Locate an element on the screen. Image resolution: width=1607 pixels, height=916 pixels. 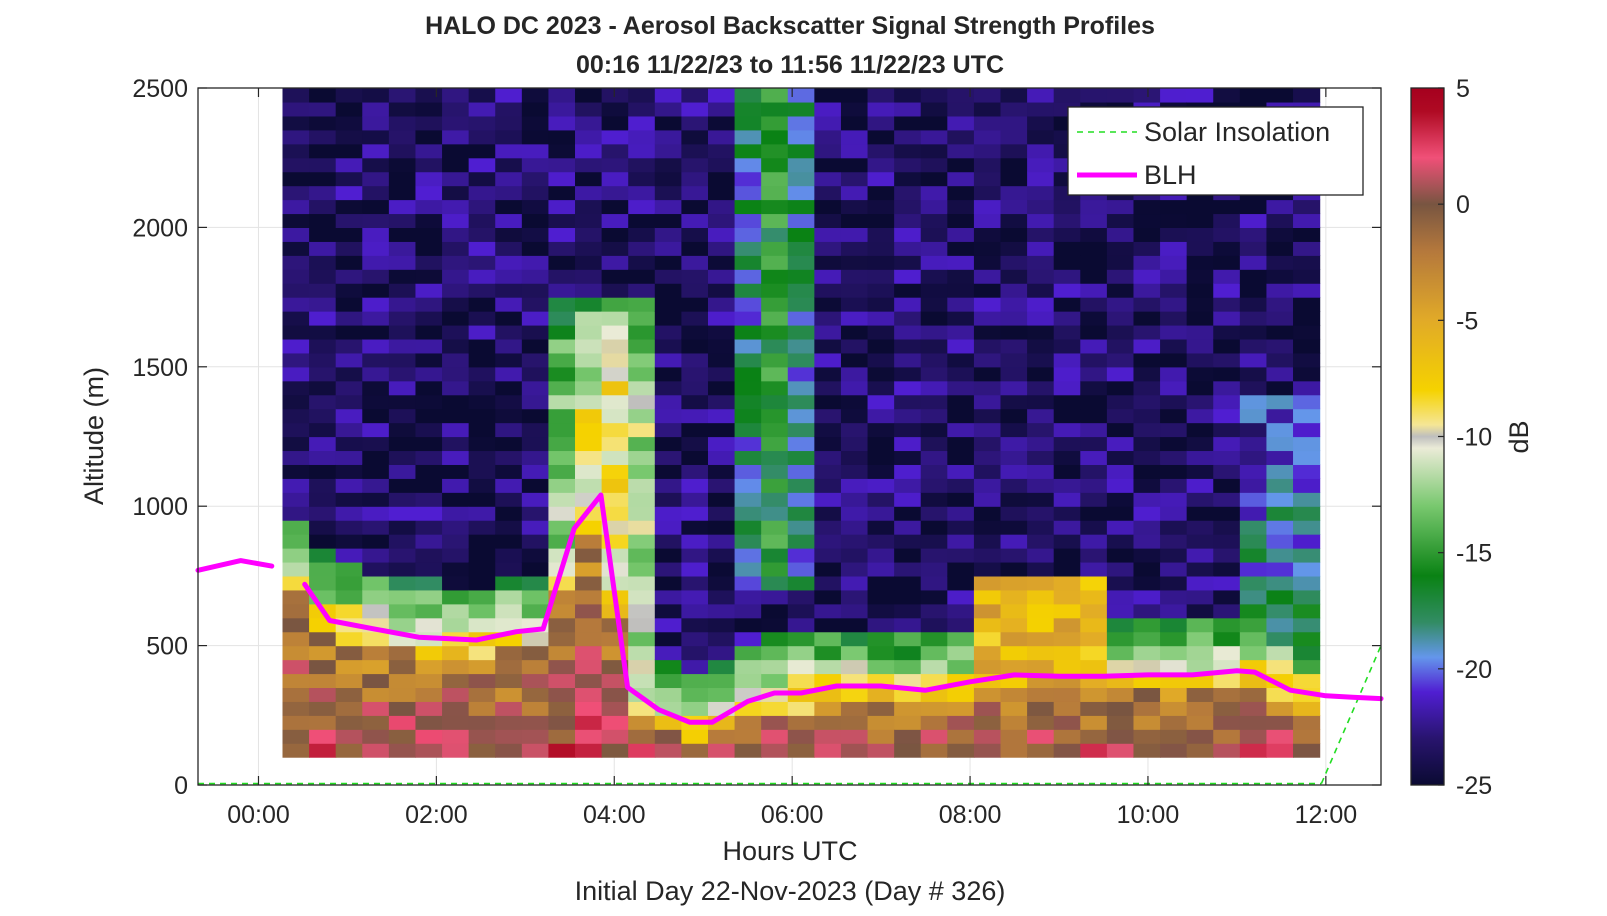
colorbar-tick-label: -20 is located at coordinates (1474, 670).